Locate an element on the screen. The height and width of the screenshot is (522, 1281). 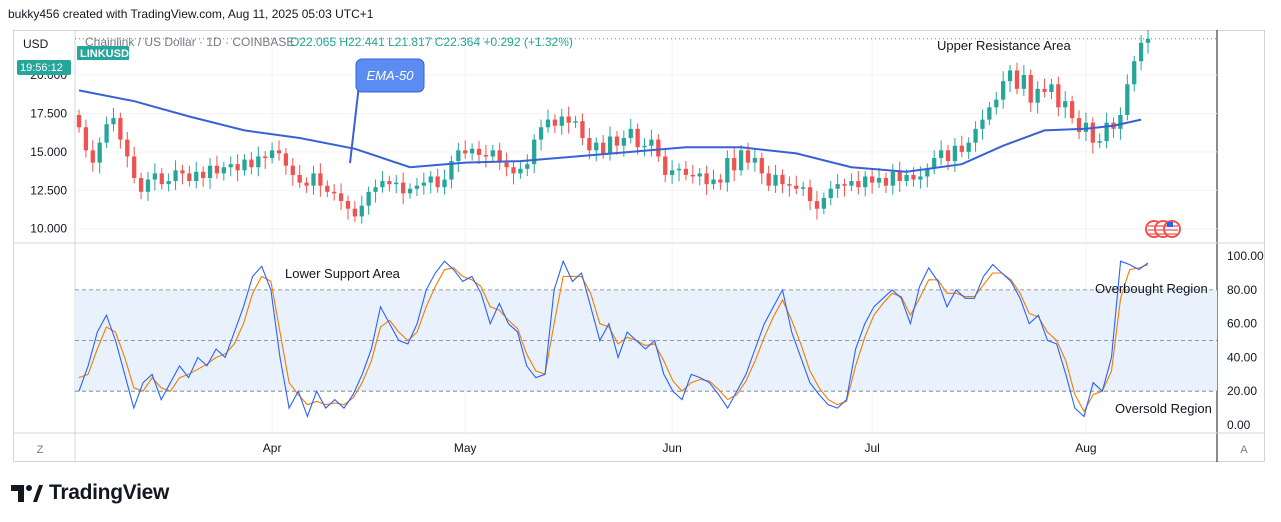
time-tick-label: Jun is located at coordinates (671, 448).